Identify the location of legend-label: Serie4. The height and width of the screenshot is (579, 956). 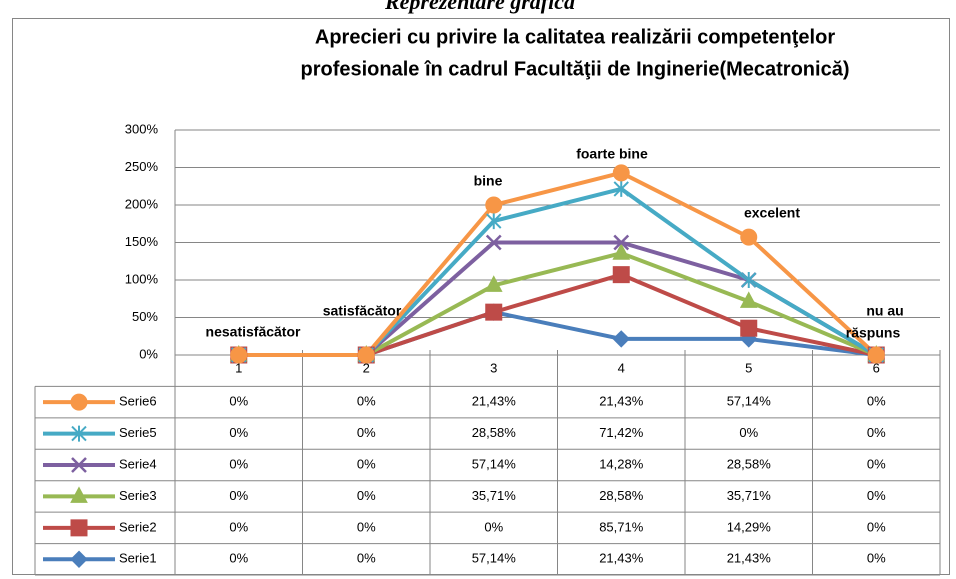
(138, 463).